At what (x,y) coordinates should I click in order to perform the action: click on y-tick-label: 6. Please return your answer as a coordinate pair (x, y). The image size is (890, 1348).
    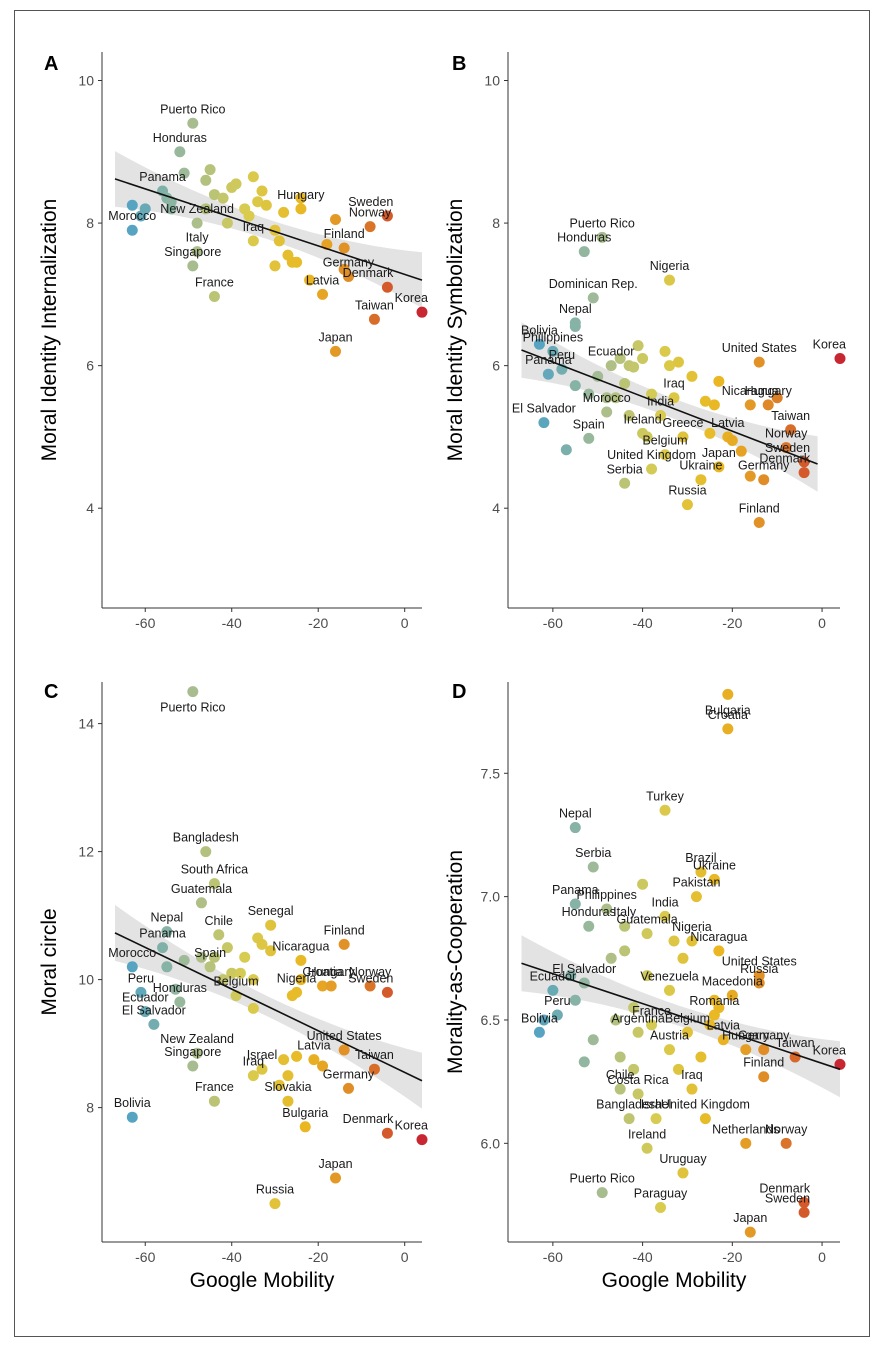
    Looking at the image, I should click on (496, 366).